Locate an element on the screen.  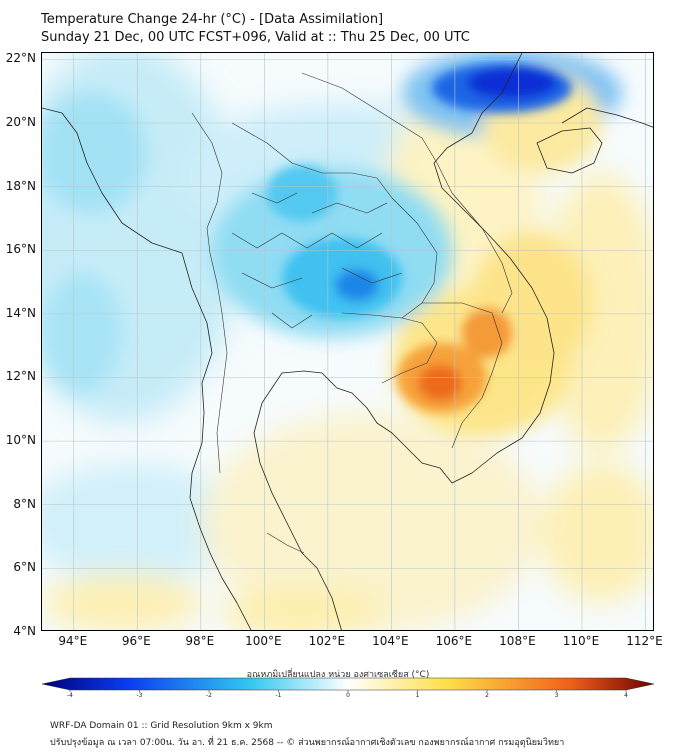
field-cold-core-n-thailand is located at coordinates (302, 193).